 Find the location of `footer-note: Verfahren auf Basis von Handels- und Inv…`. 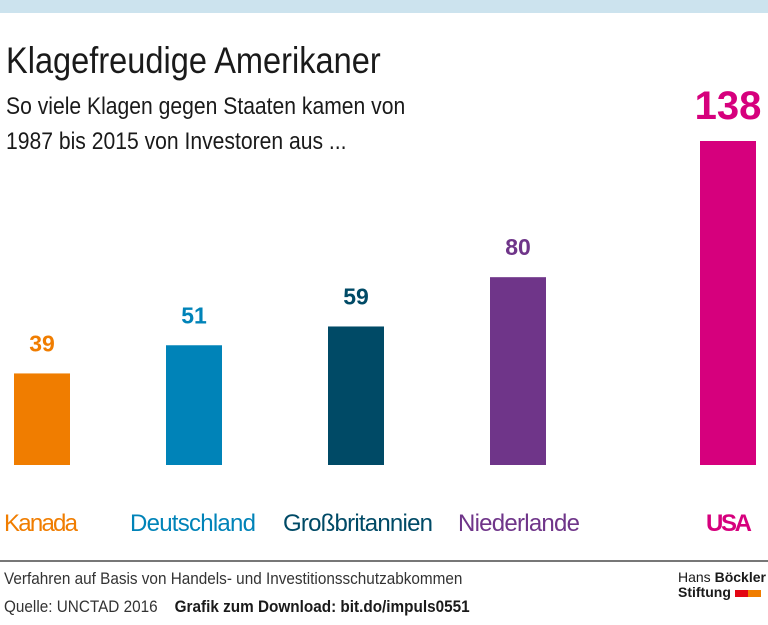

footer-note: Verfahren auf Basis von Handels- und Inv… is located at coordinates (233, 578).